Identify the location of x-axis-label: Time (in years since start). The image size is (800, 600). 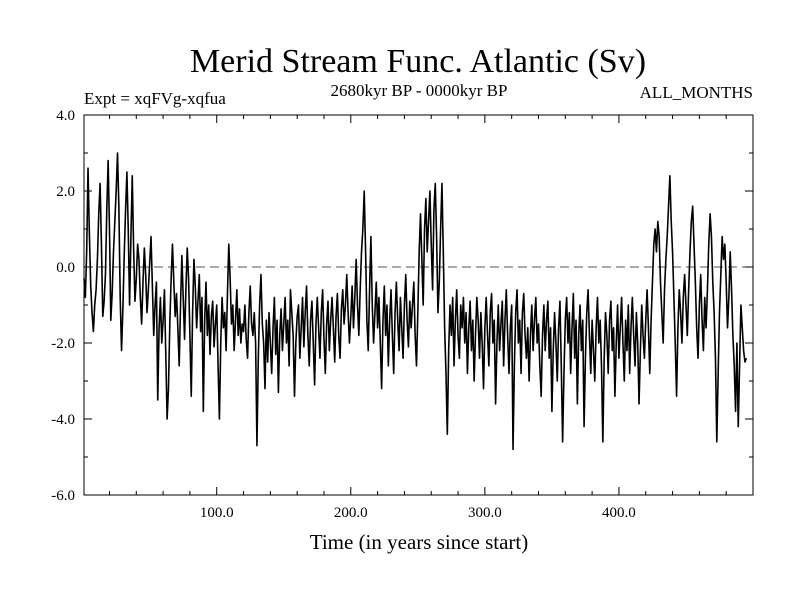
(419, 542).